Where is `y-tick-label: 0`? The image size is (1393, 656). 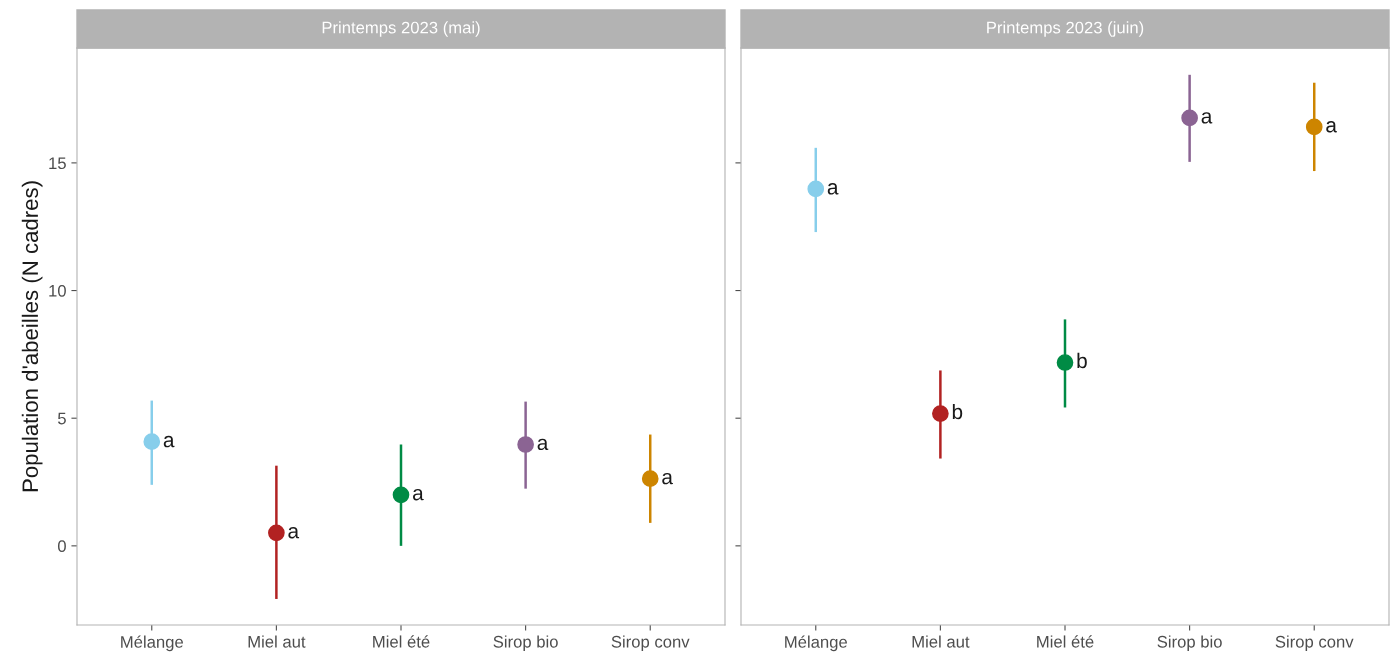
y-tick-label: 0 is located at coordinates (61, 546).